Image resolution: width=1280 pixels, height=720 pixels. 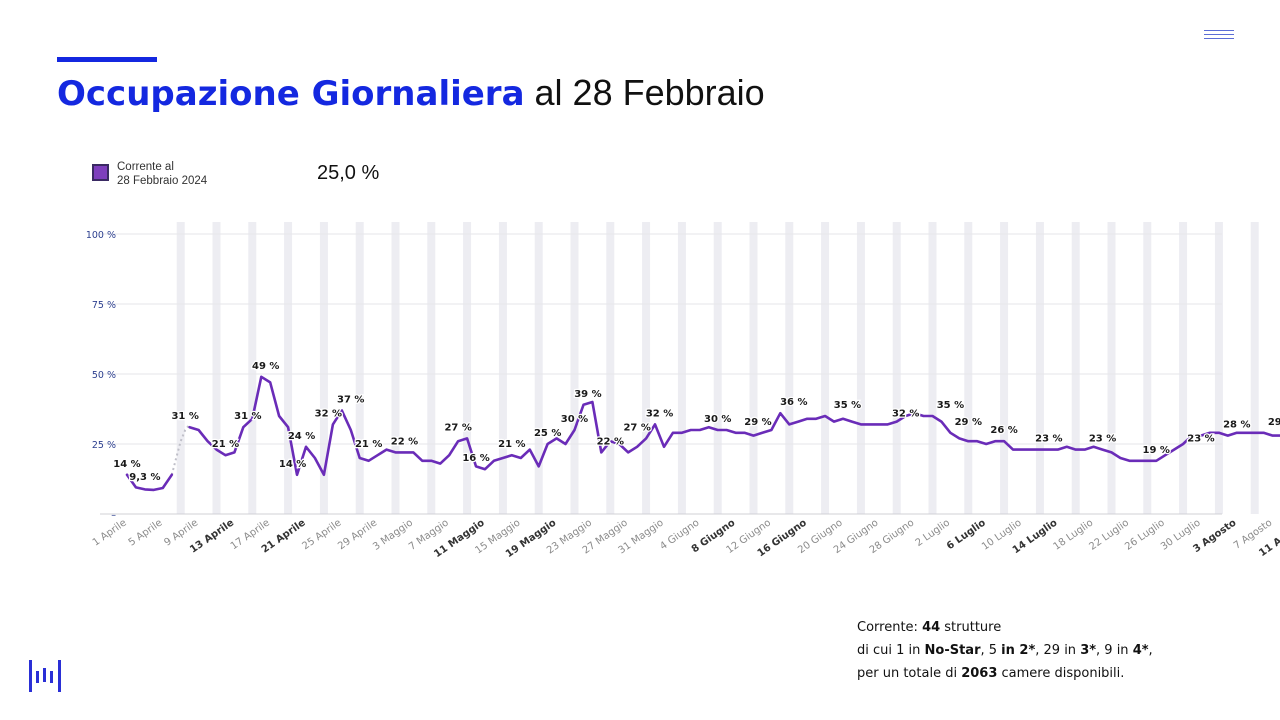 I want to click on note-l1b: 44, so click(x=931, y=627).